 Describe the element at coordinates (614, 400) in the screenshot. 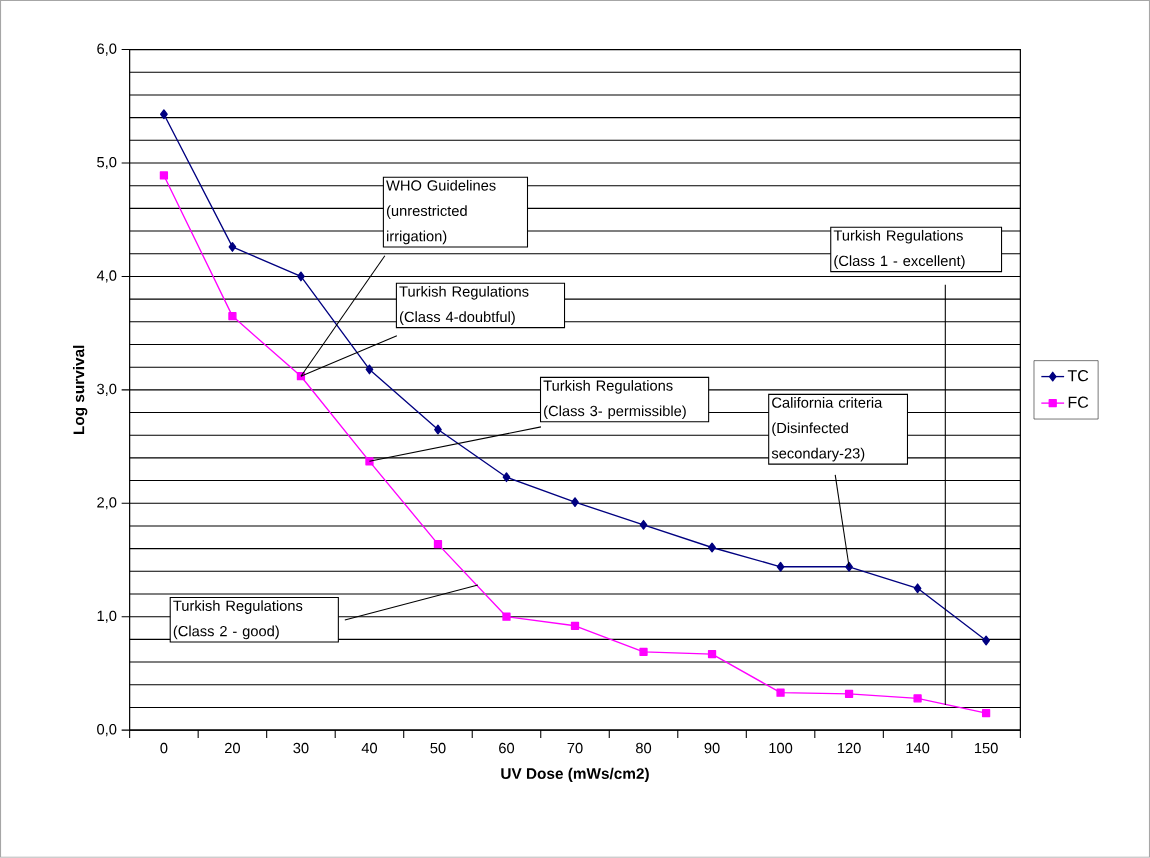

I see `annotation: Turkish Regulations (Class 3- permissible)` at that location.